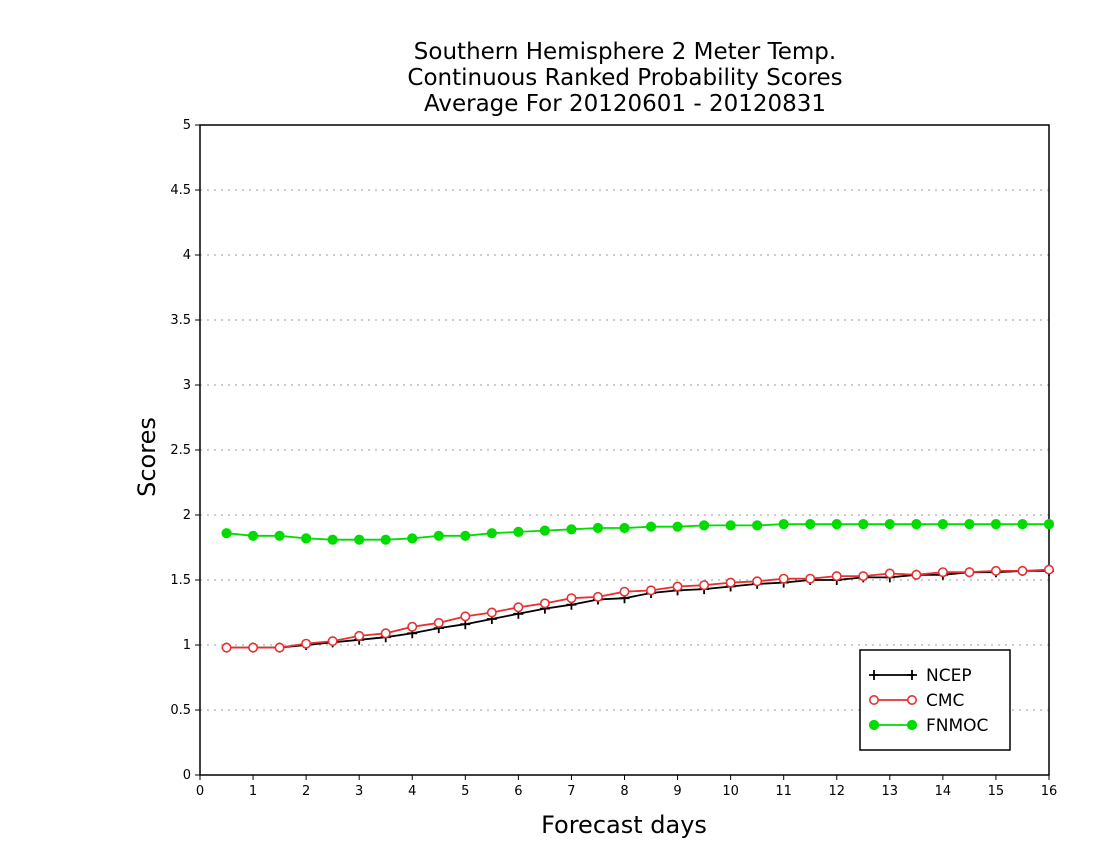 The width and height of the screenshot is (1100, 850). Describe the element at coordinates (943, 791) in the screenshot. I see `x-tick-label: 14` at that location.